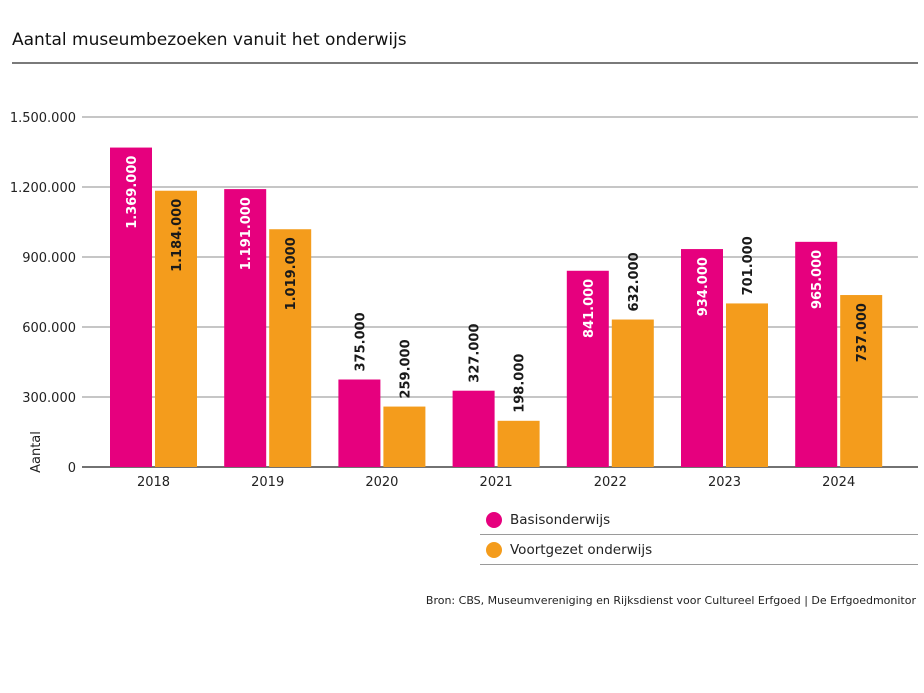  I want to click on x-tick-label: 2022, so click(610, 482).